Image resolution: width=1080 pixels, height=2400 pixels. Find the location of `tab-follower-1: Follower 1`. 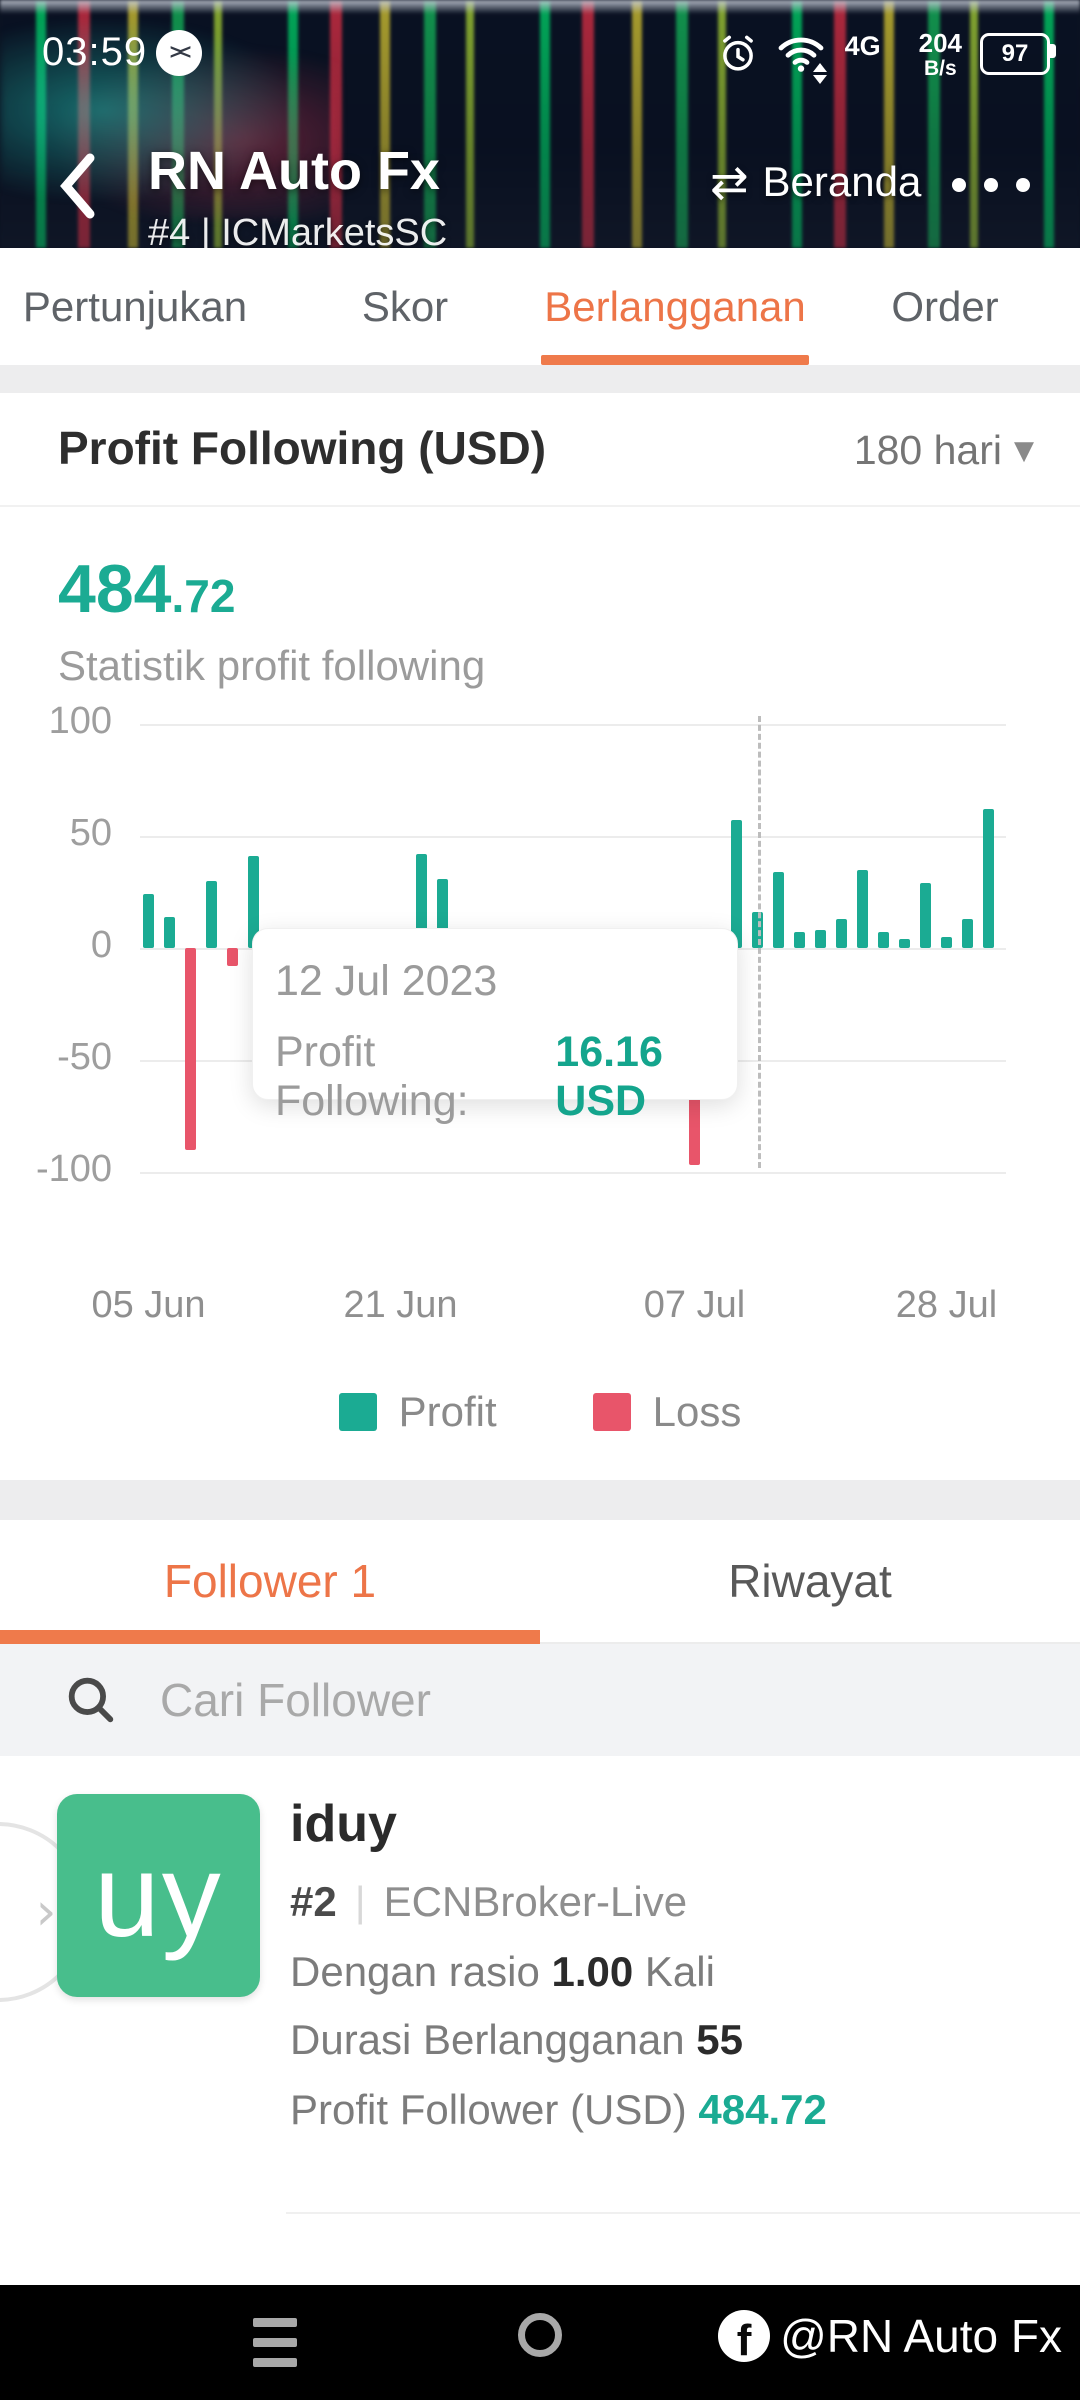

tab-follower-1: Follower 1 is located at coordinates (270, 1582).